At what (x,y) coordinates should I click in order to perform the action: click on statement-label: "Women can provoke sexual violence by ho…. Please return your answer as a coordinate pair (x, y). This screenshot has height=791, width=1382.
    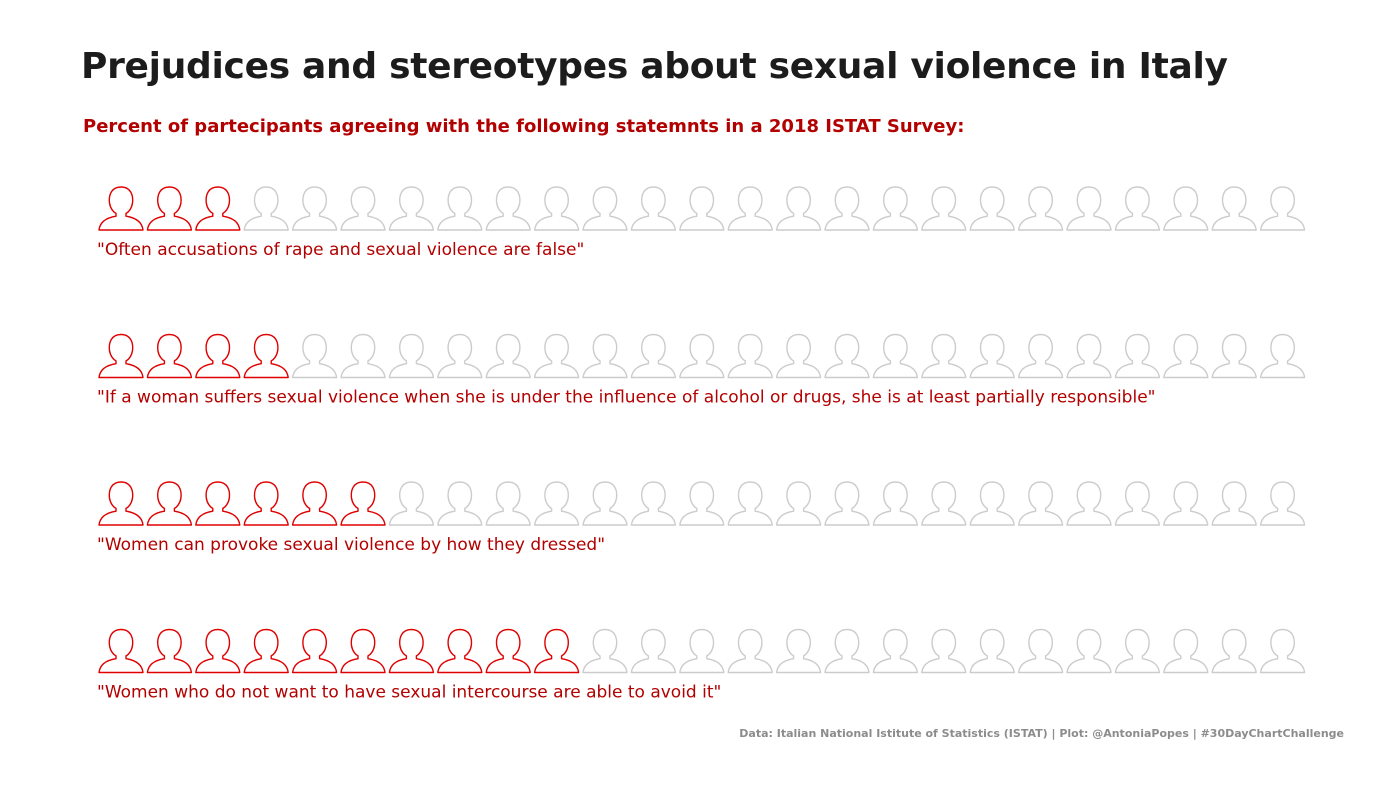
    Looking at the image, I should click on (351, 545).